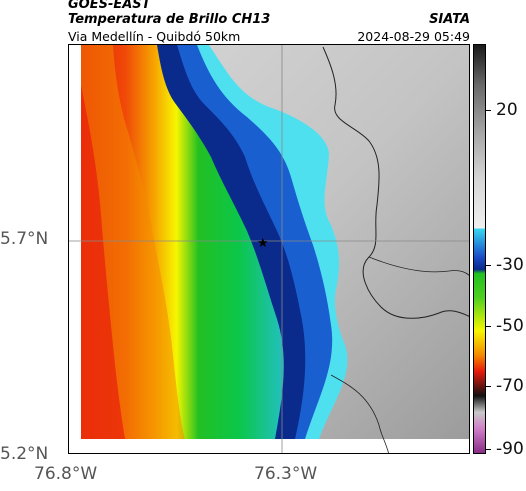  I want to click on colorbar-label: 20, so click(507, 110).